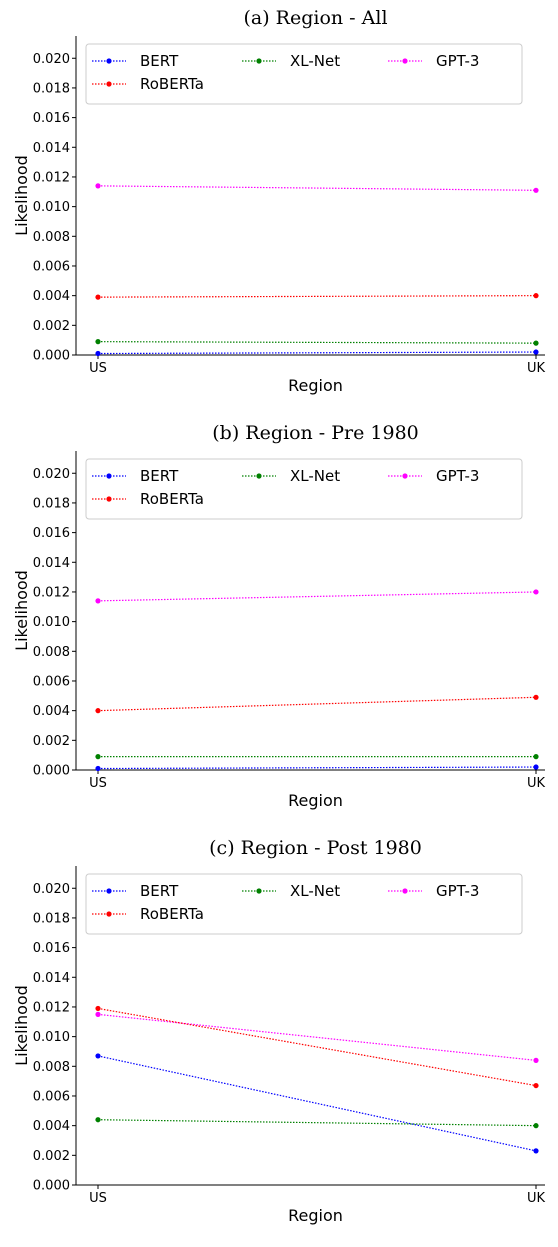 The width and height of the screenshot is (558, 1247). Describe the element at coordinates (172, 84) in the screenshot. I see `legend-label: RoBERTa` at that location.